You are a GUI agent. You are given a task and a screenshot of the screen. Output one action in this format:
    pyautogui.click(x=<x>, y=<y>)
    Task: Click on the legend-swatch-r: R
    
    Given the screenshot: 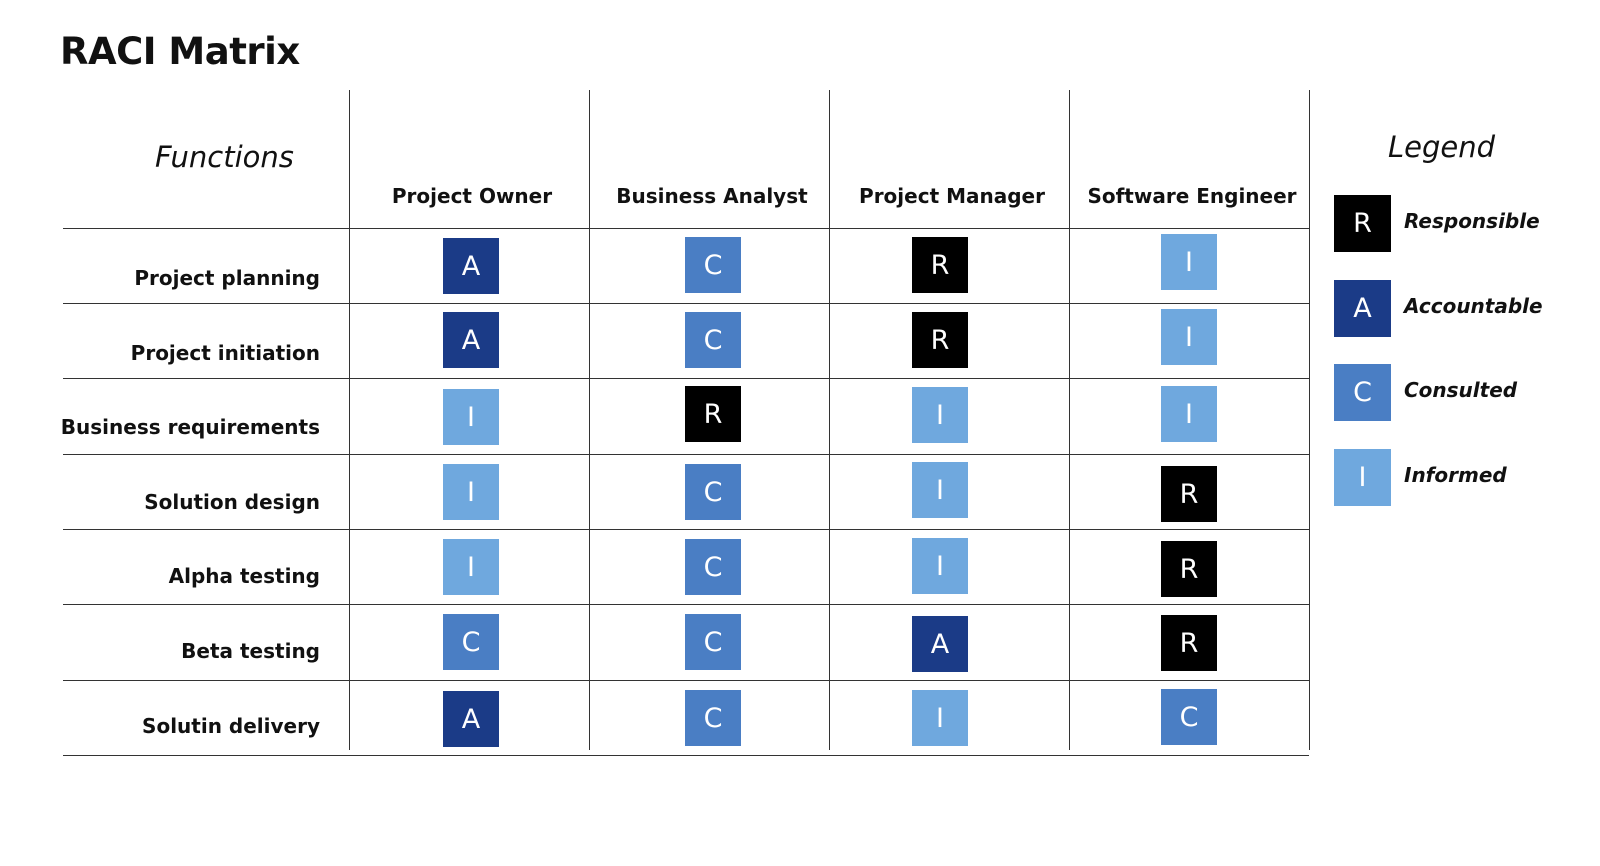 What is the action you would take?
    pyautogui.click(x=1362, y=223)
    